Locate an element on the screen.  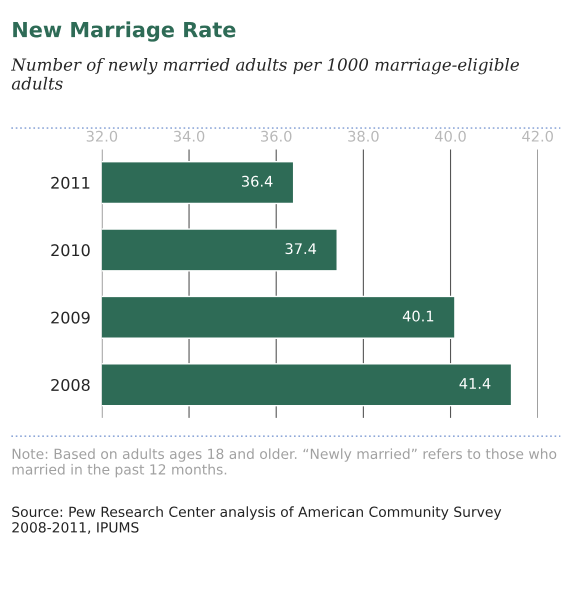
chart-subtitle: Number of newly married adults per 1000 marriage-eligible adults is located at coordinates (264, 74).